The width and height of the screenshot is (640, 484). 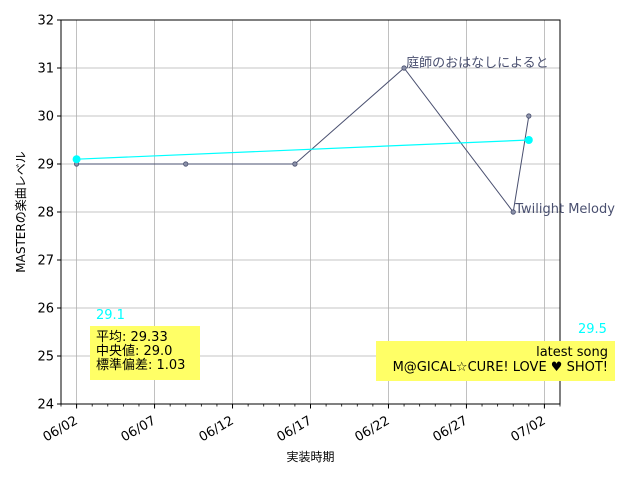 I want to click on y-tick-label: 26, so click(x=45, y=309).